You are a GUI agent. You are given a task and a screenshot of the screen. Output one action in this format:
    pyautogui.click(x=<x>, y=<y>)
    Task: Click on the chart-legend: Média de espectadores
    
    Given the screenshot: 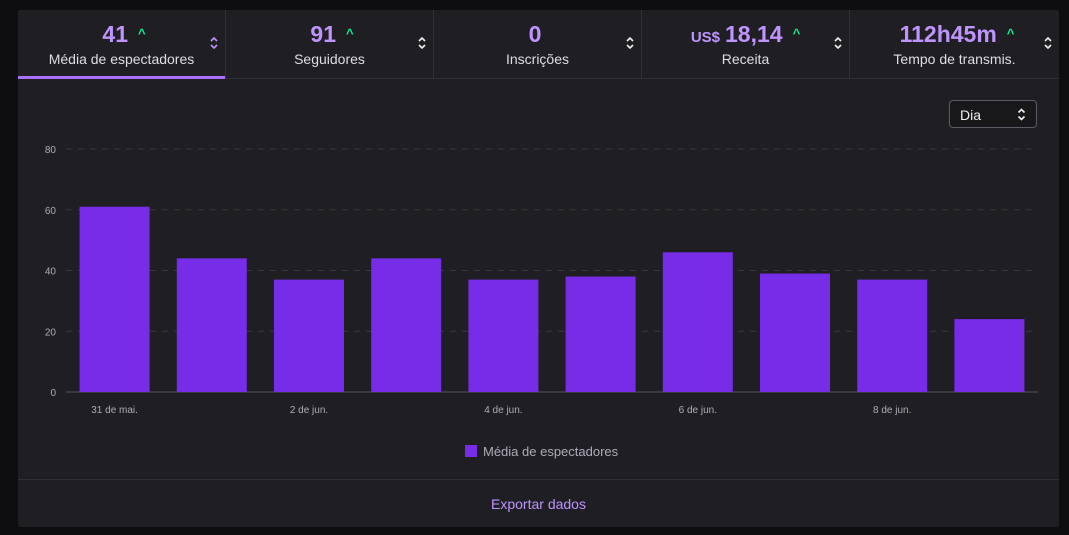 What is the action you would take?
    pyautogui.click(x=541, y=451)
    